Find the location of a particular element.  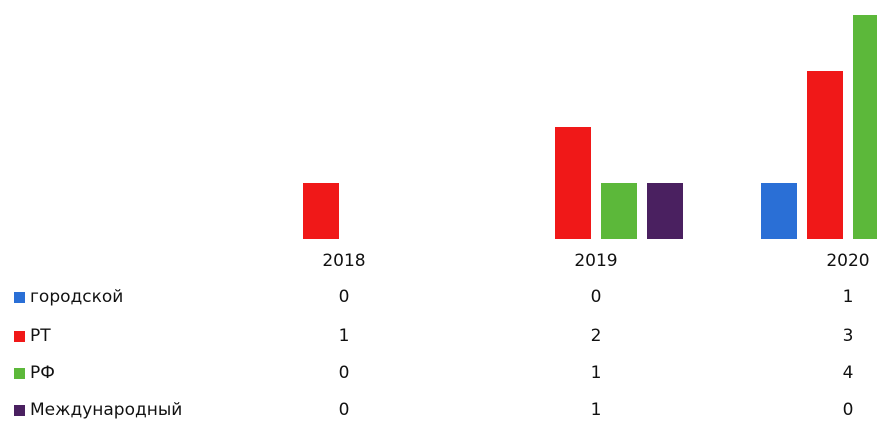

legend-label: городской is located at coordinates (76, 297).